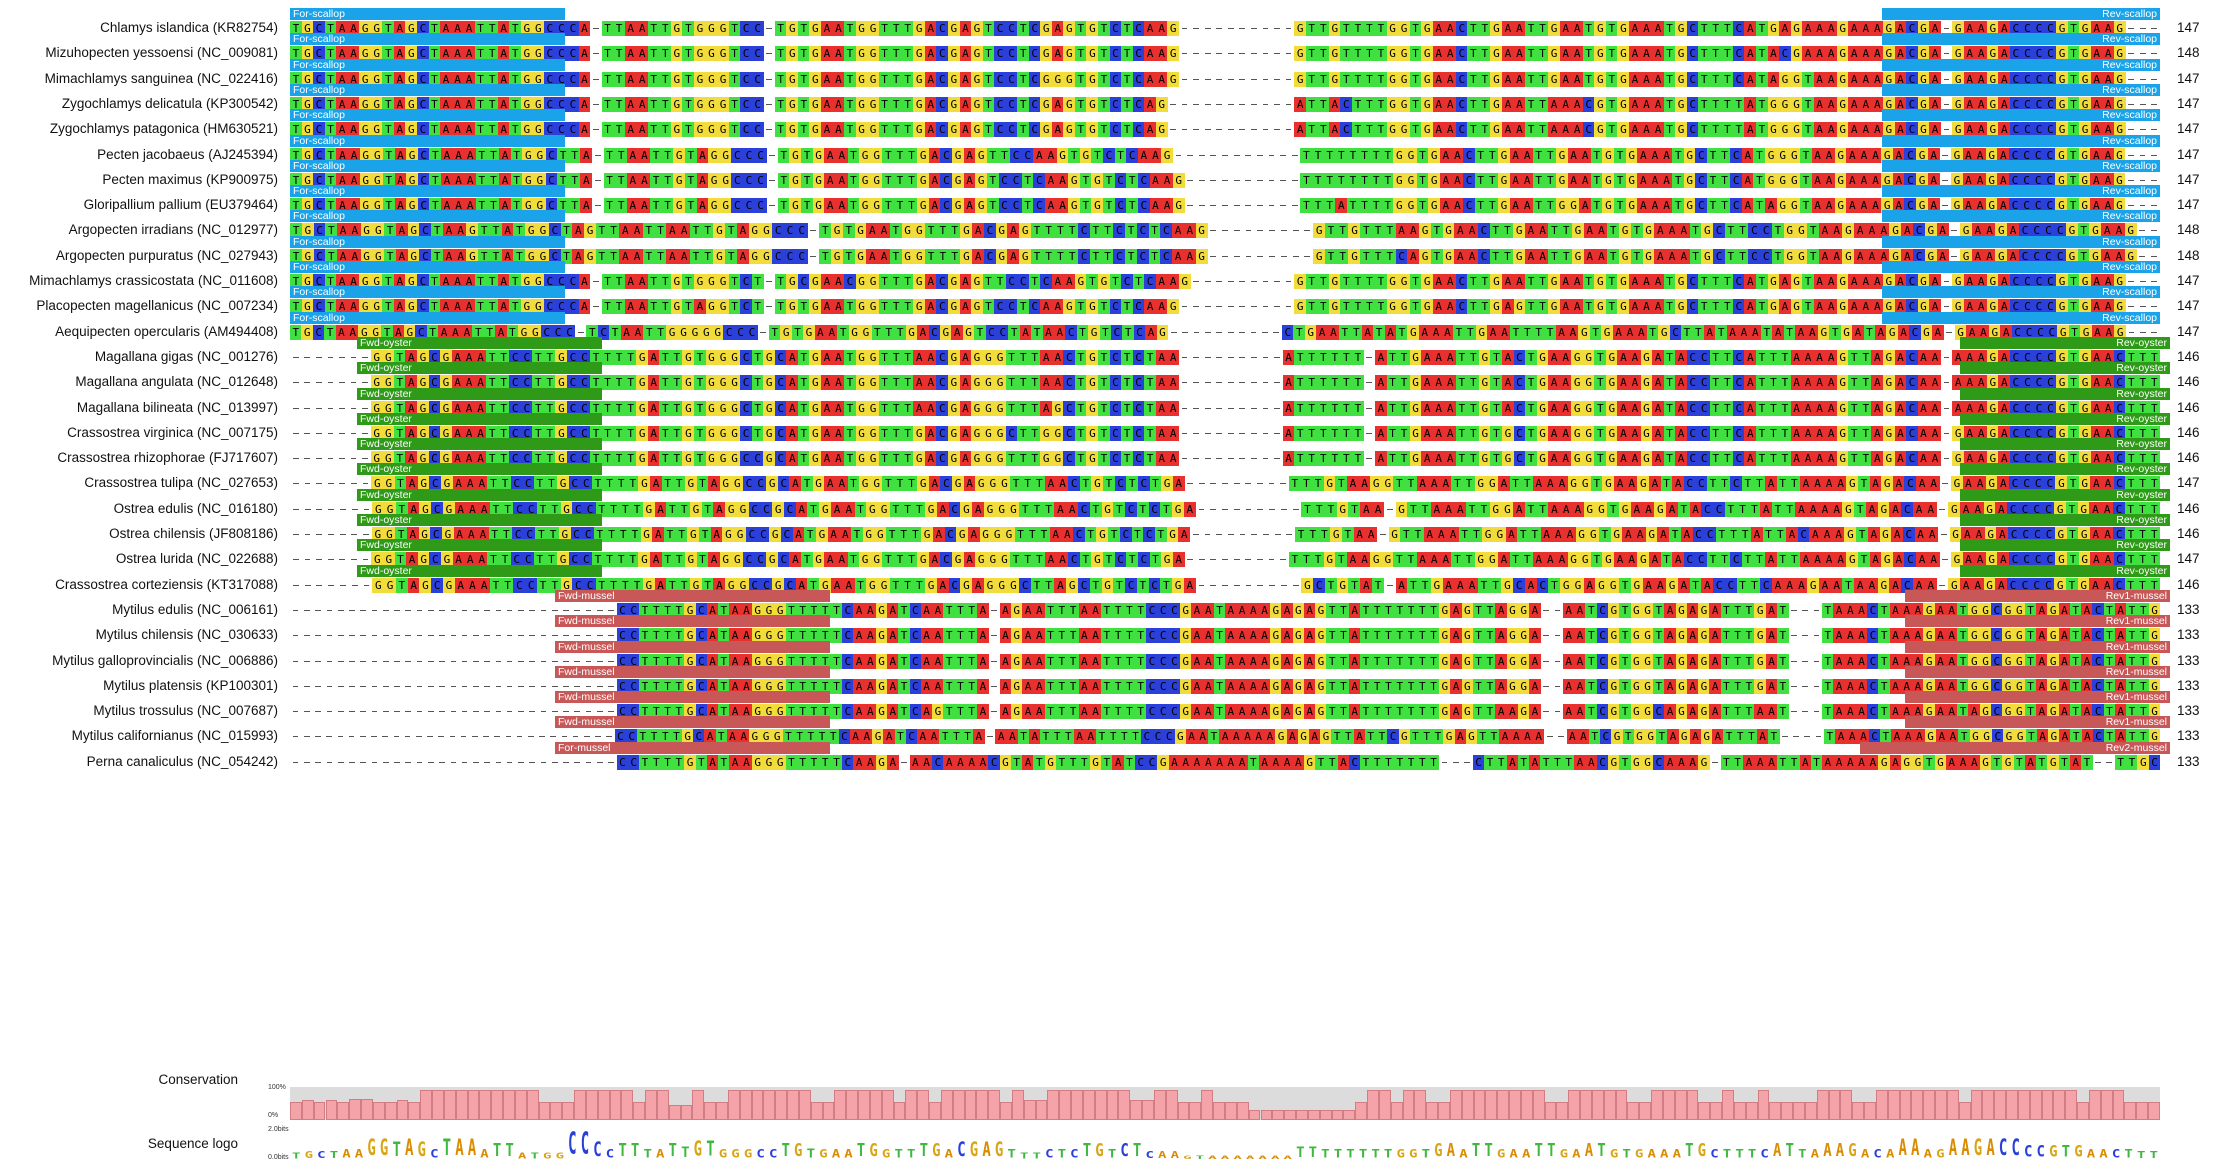 The width and height of the screenshot is (2213, 1172). Describe the element at coordinates (139, 685) in the screenshot. I see `sequence-name: Mytilus platensis (KP100301)` at that location.